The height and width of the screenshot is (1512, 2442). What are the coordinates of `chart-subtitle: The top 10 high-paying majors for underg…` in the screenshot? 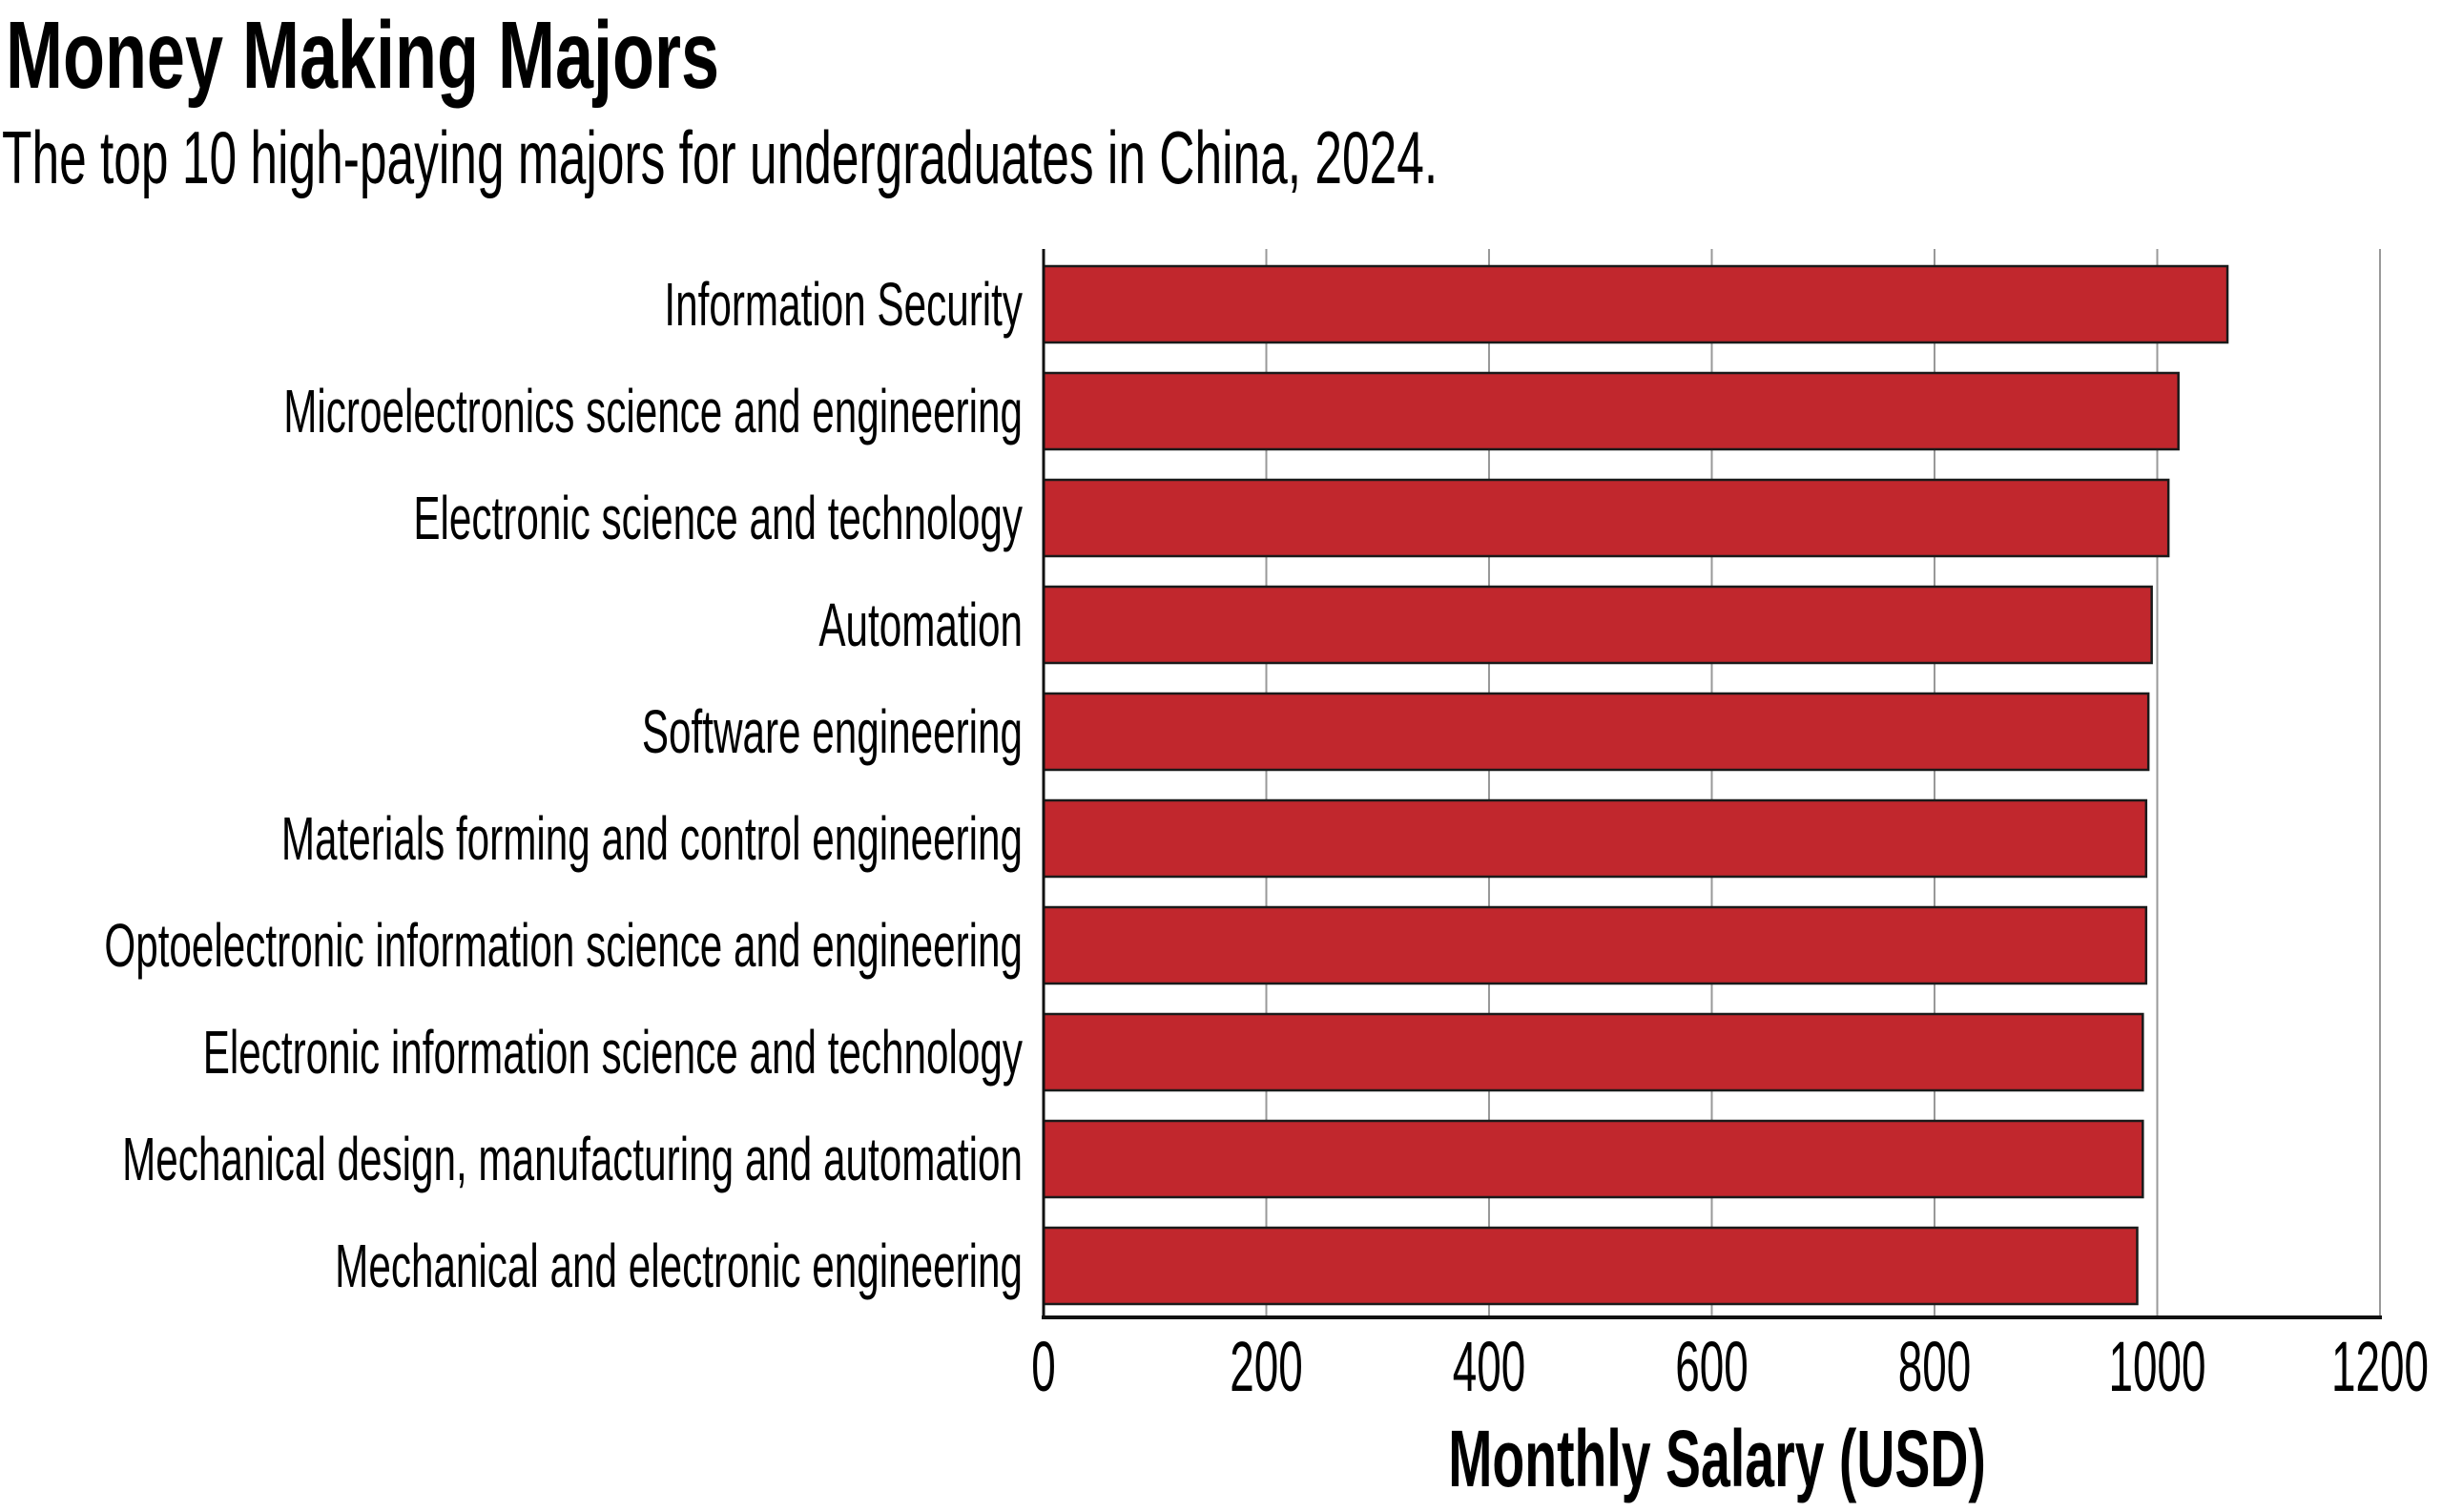 It's located at (720, 157).